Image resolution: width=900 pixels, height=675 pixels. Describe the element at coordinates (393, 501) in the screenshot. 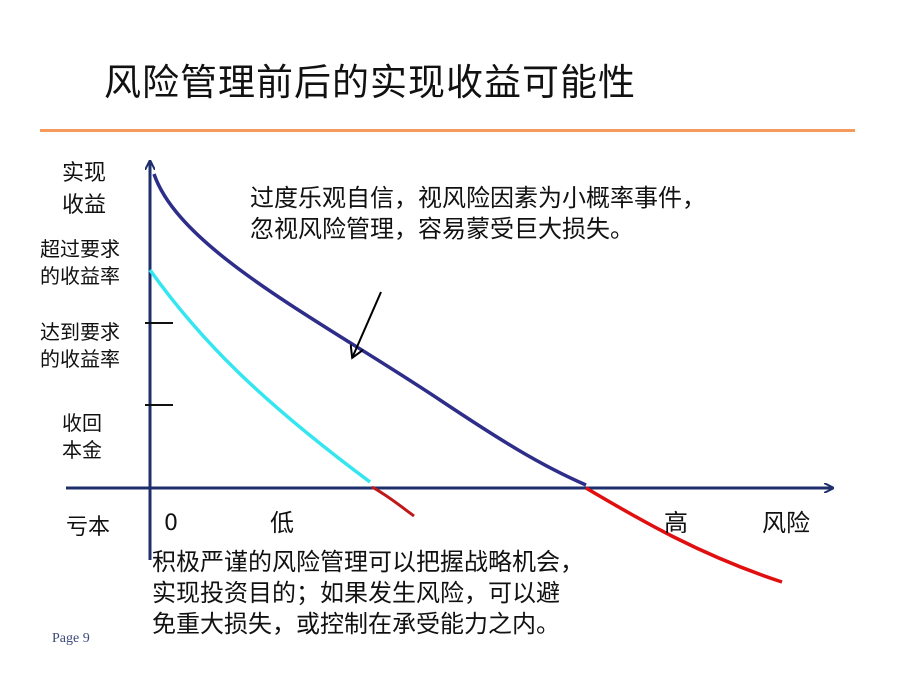

I see `managed-loss-curve` at that location.